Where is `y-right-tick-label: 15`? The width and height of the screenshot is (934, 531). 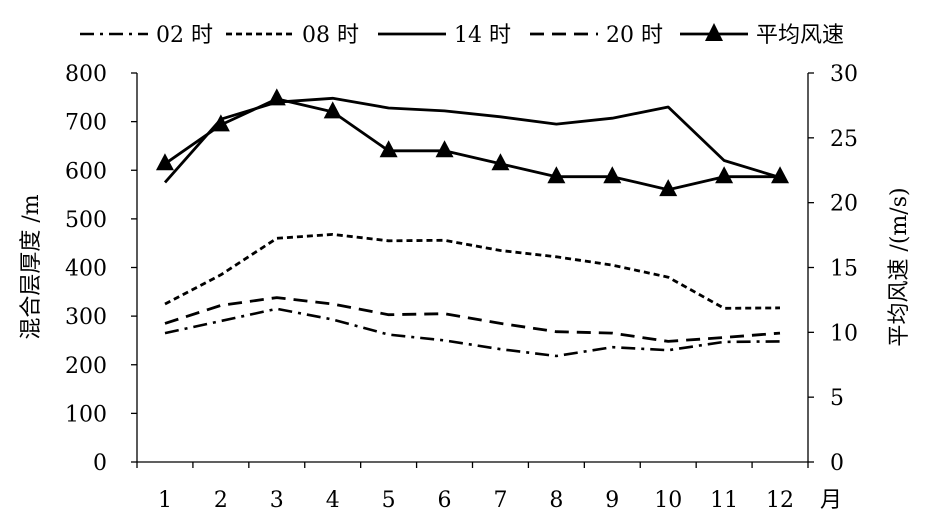
y-right-tick-label: 15 is located at coordinates (844, 269).